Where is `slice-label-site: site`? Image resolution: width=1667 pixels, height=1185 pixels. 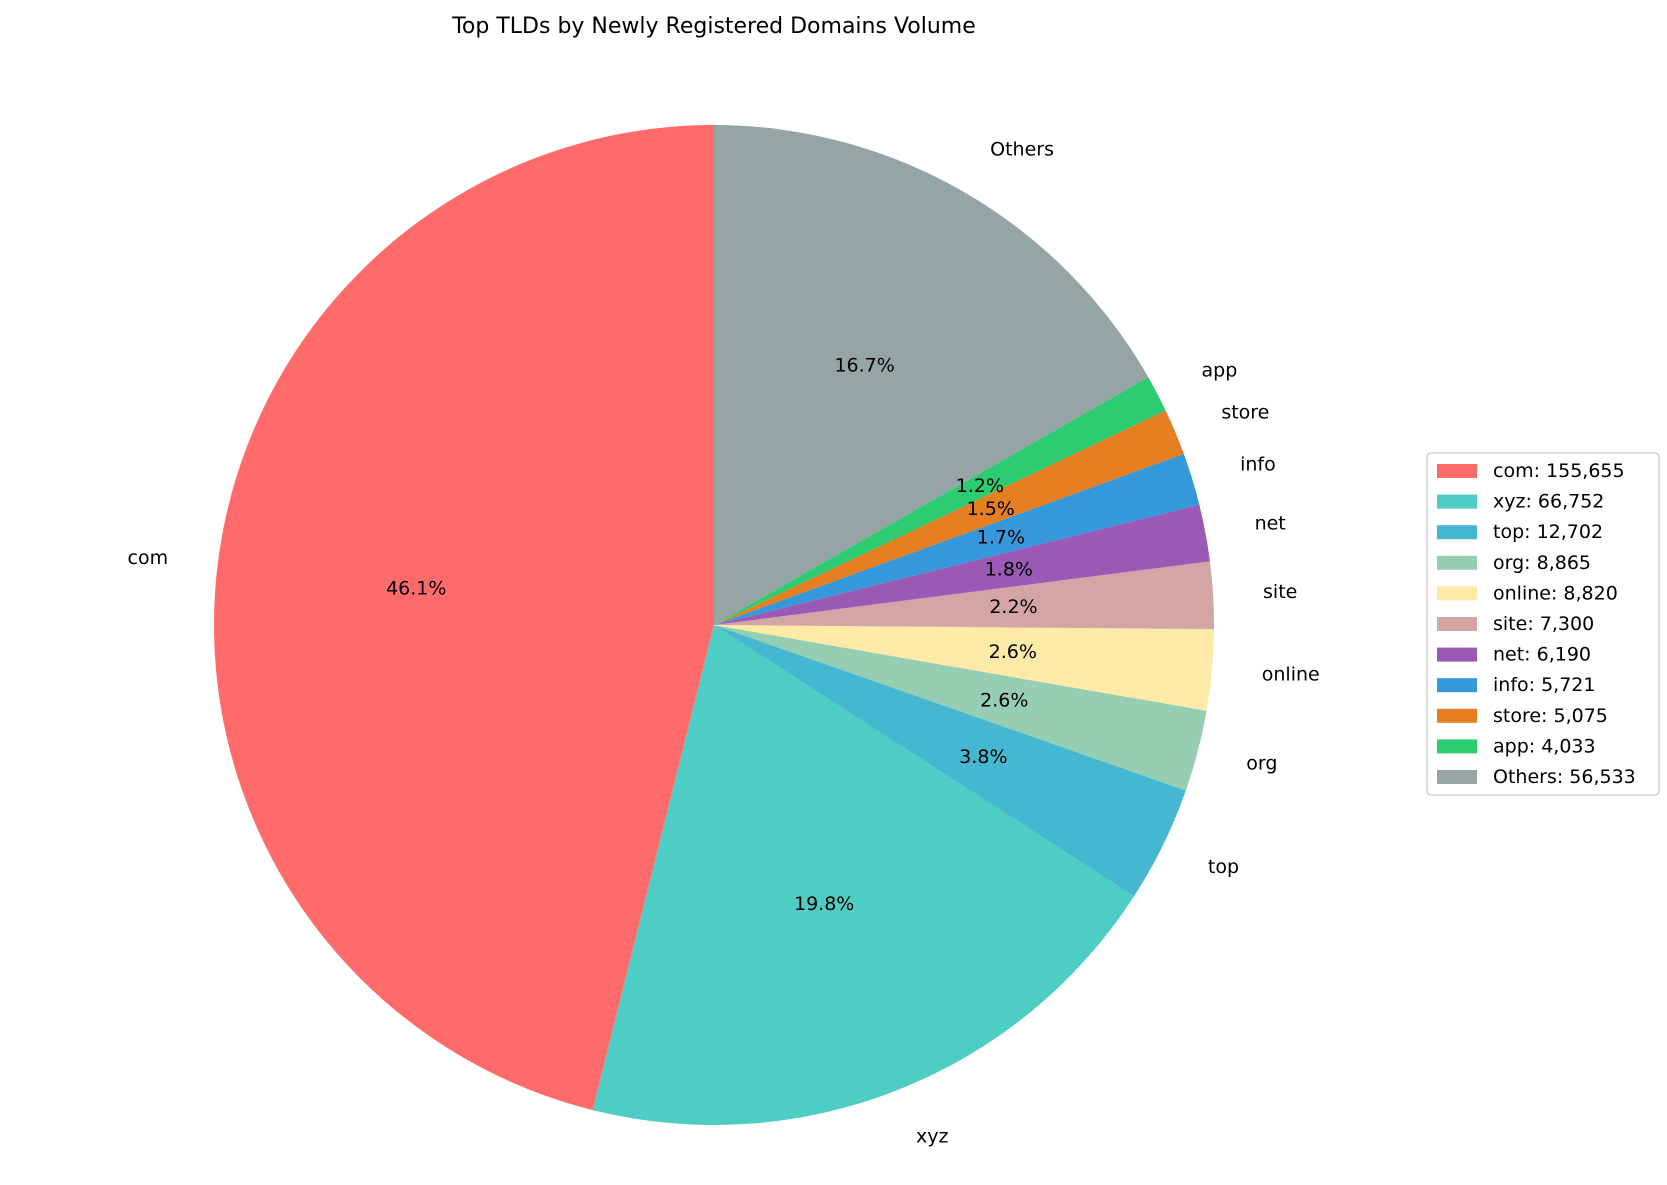
slice-label-site: site is located at coordinates (1280, 592).